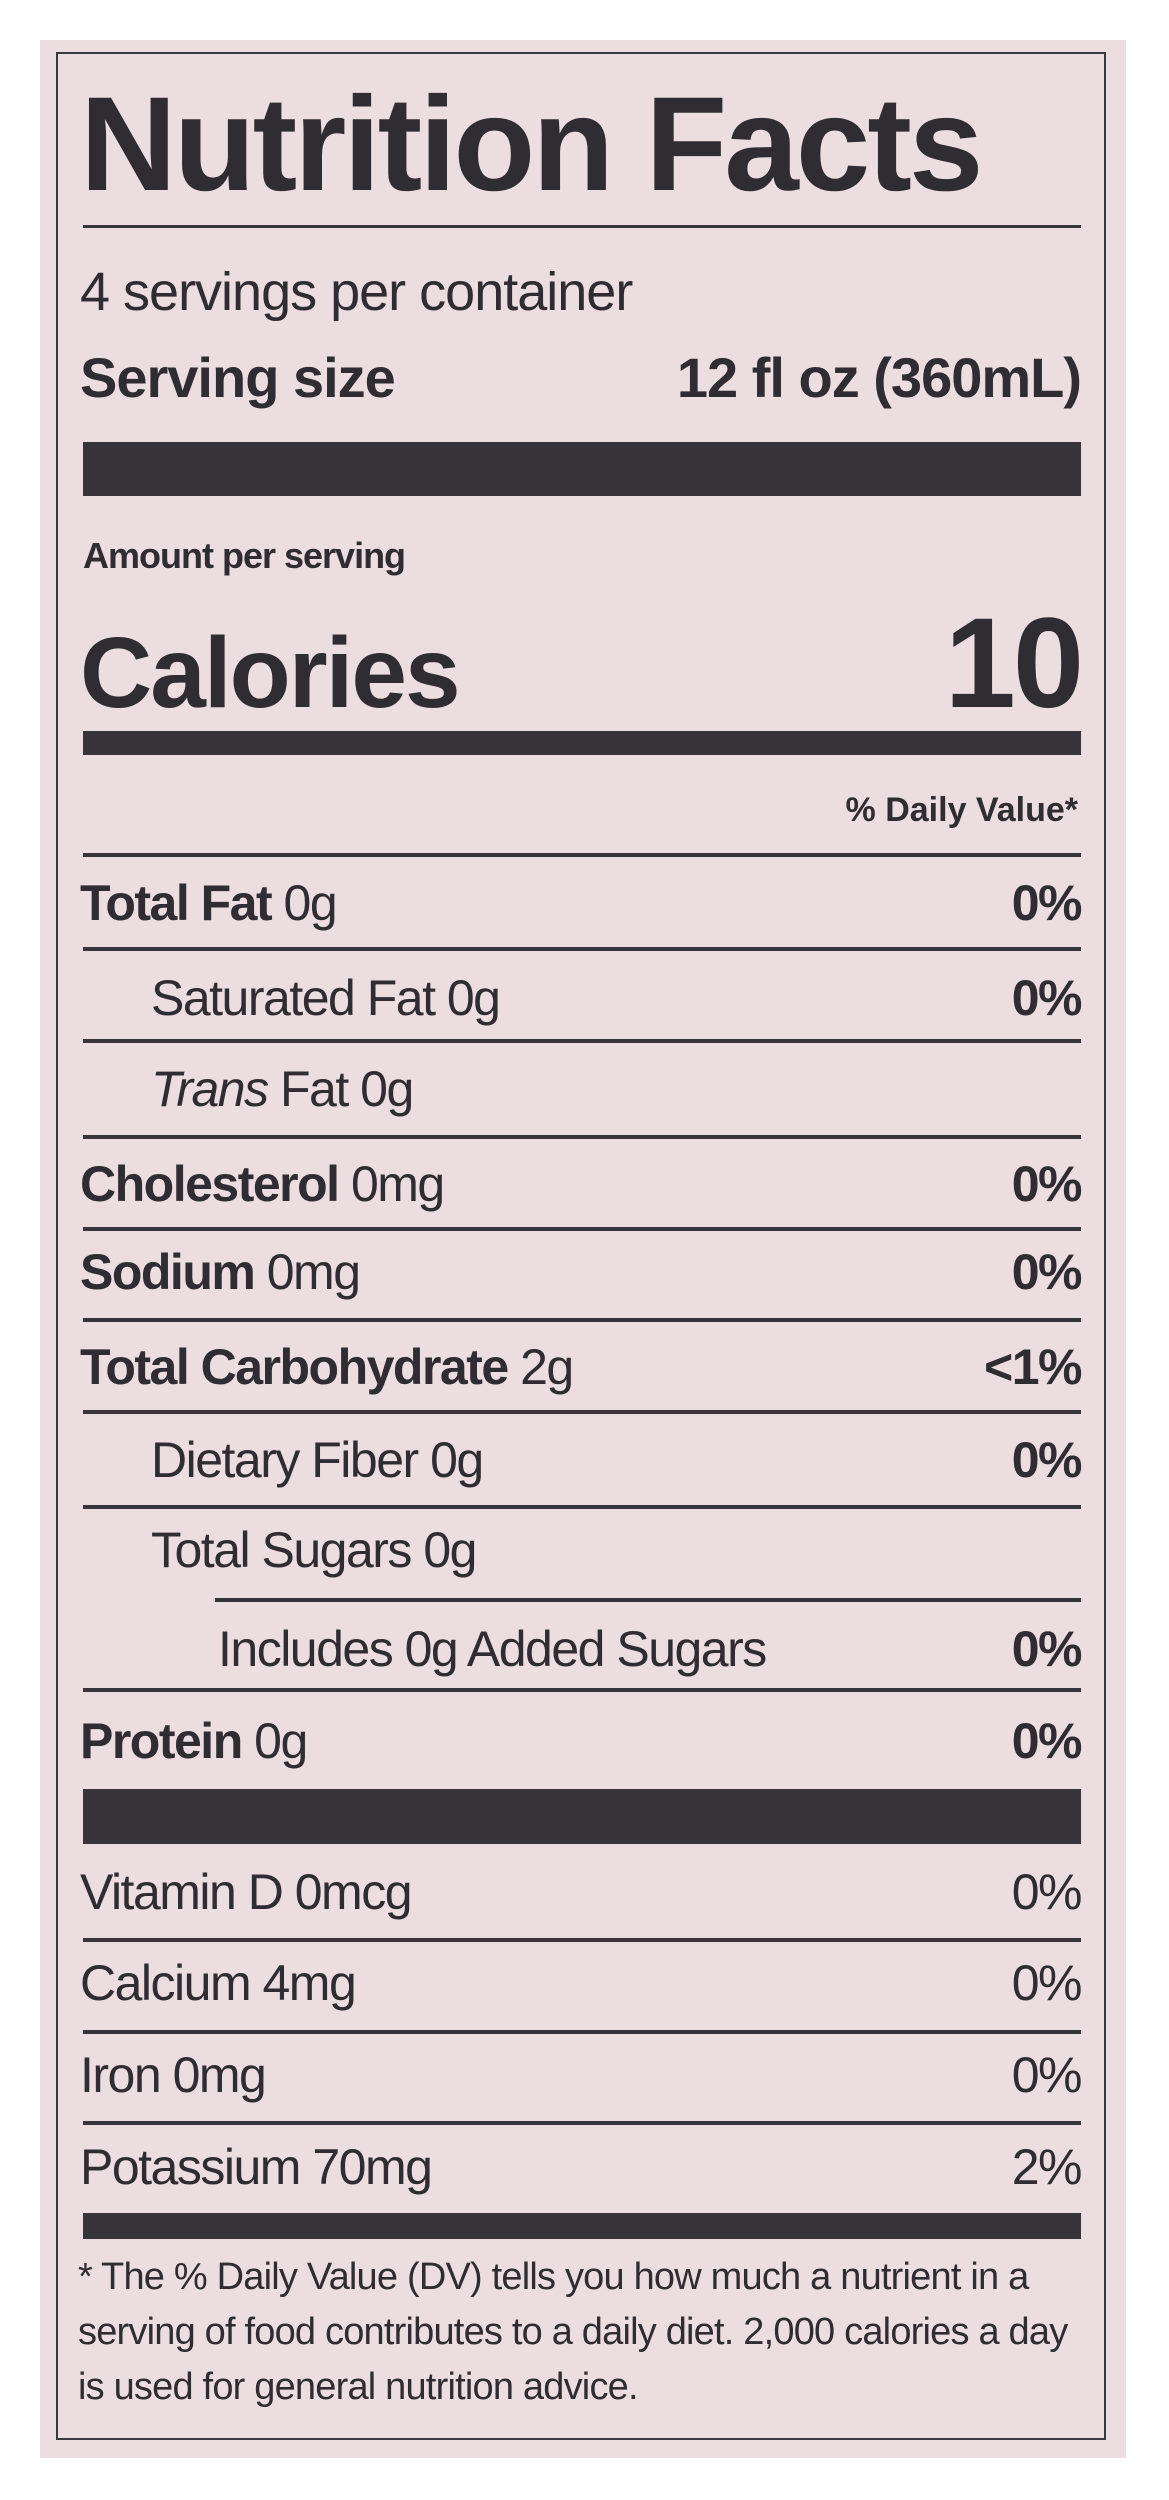 Image resolution: width=1169 pixels, height=2500 pixels. I want to click on vitamin-name: Calcium, so click(166, 1983).